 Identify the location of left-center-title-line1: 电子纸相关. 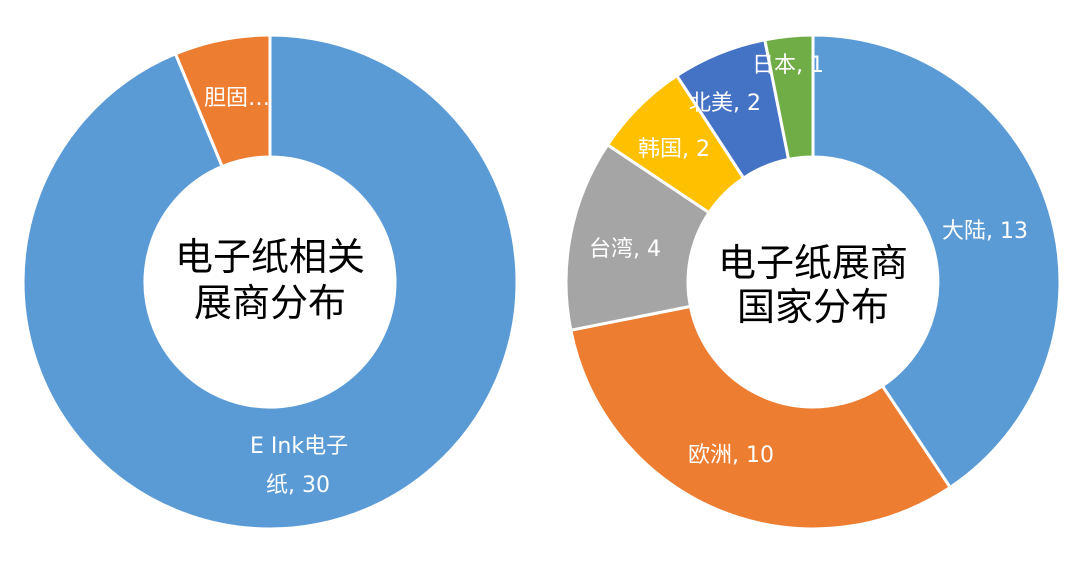
(270, 257).